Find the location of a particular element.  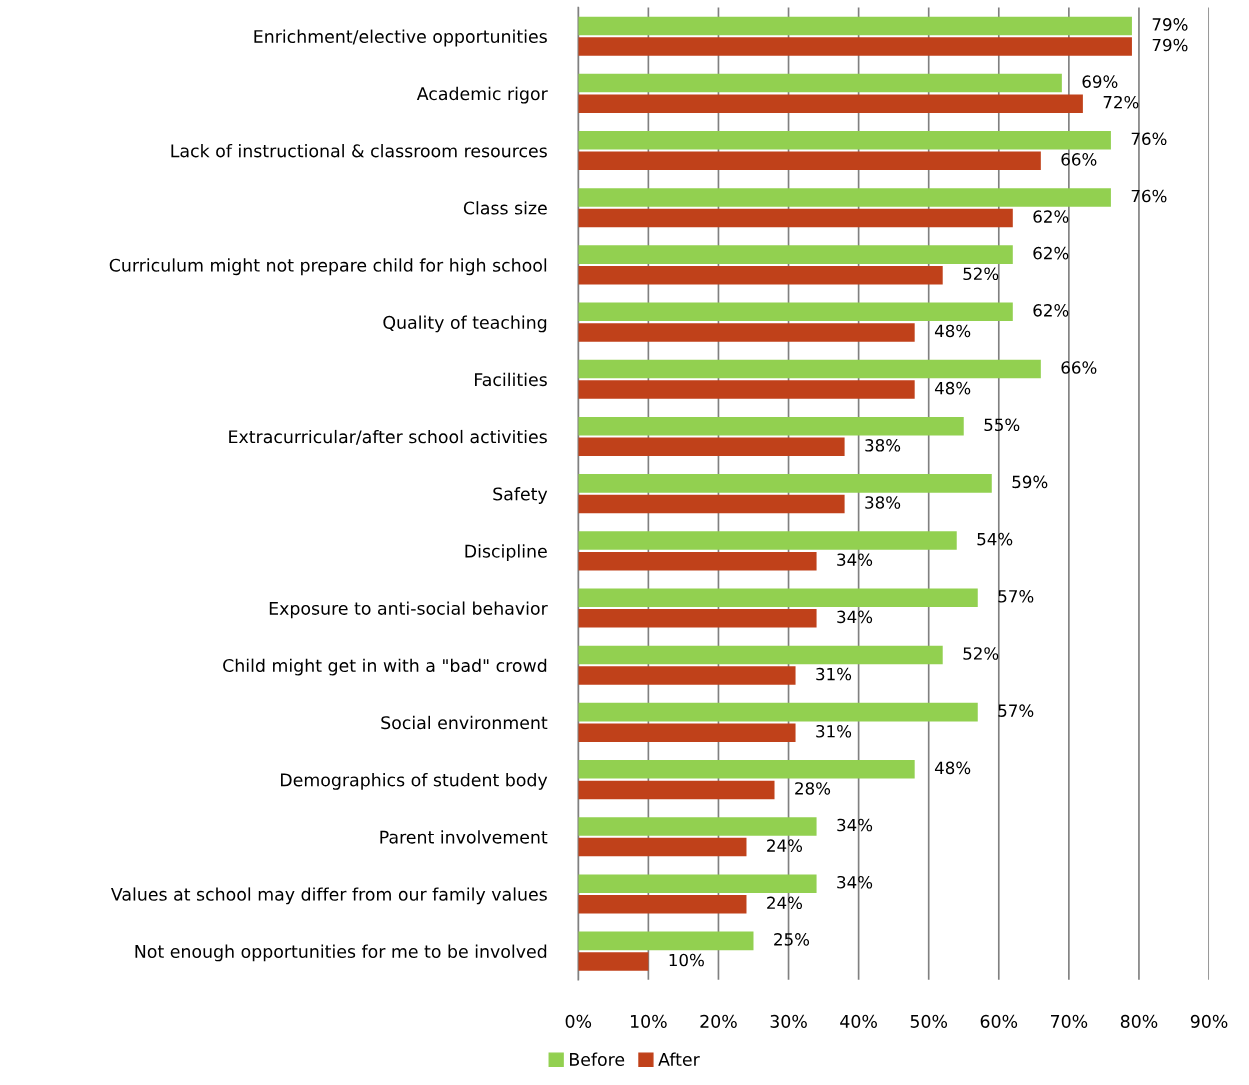

data-label: 55% is located at coordinates (1002, 425).